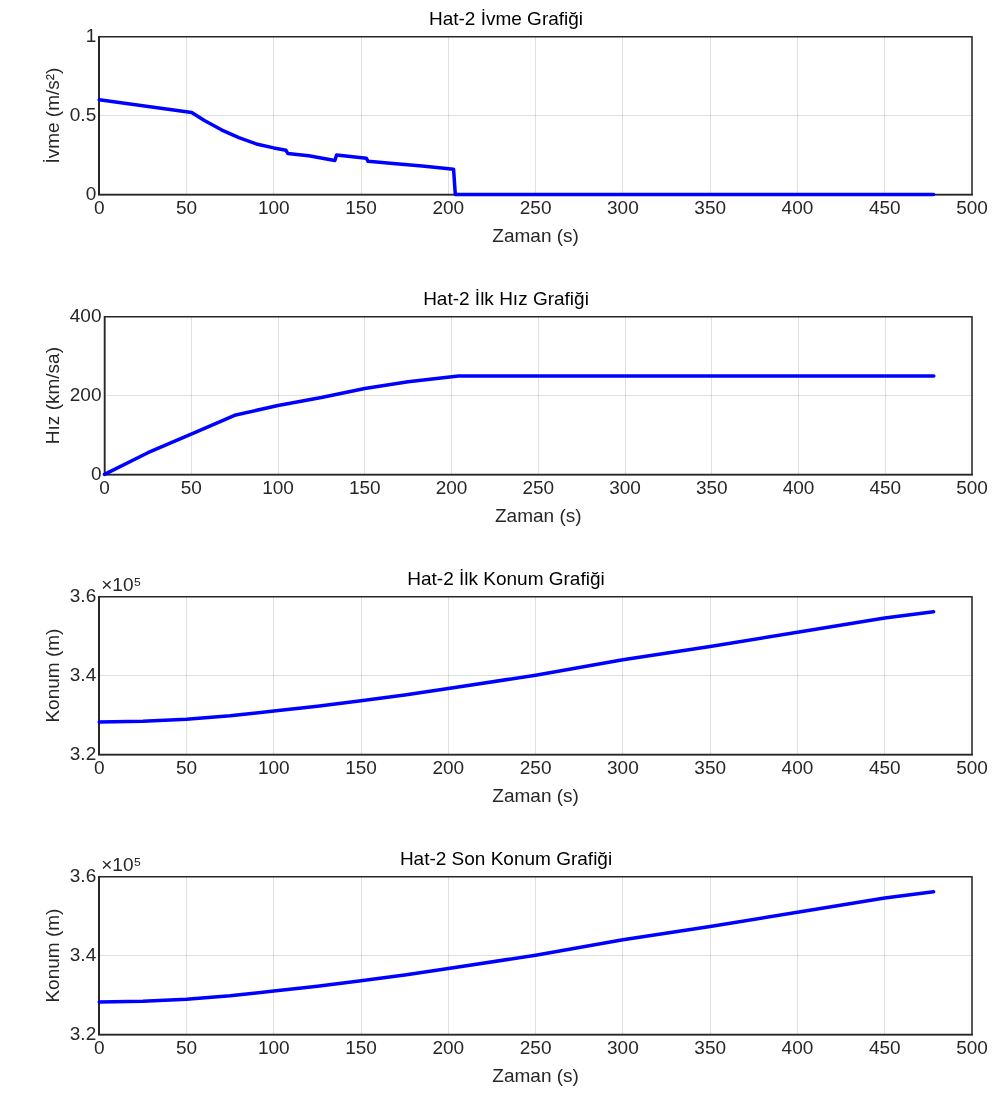  Describe the element at coordinates (506, 858) in the screenshot. I see `chart-title: Hat-2 Son Konum Grafiği` at that location.